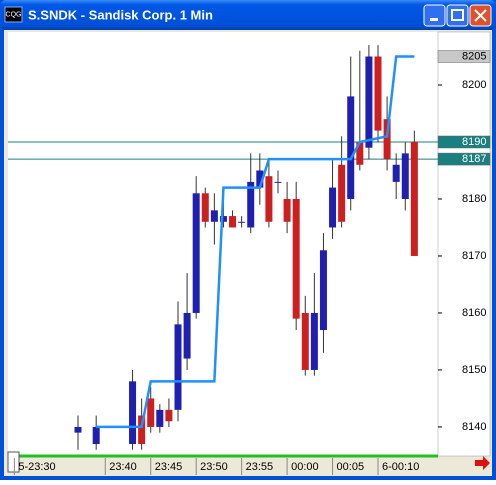 Image resolution: width=496 pixels, height=485 pixels. What do you see at coordinates (474, 427) in the screenshot?
I see `y-tick-label: 8140` at bounding box center [474, 427].